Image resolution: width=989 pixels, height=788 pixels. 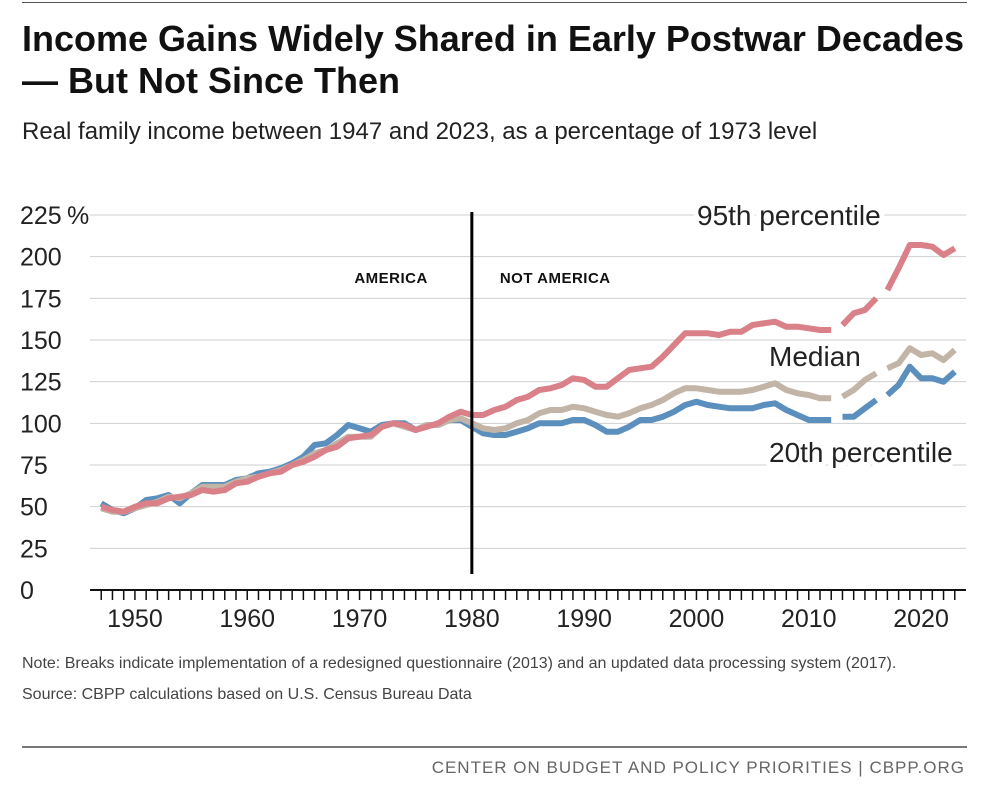 What do you see at coordinates (860, 408) in the screenshot?
I see `series-line-20th-percentile-seg1` at bounding box center [860, 408].